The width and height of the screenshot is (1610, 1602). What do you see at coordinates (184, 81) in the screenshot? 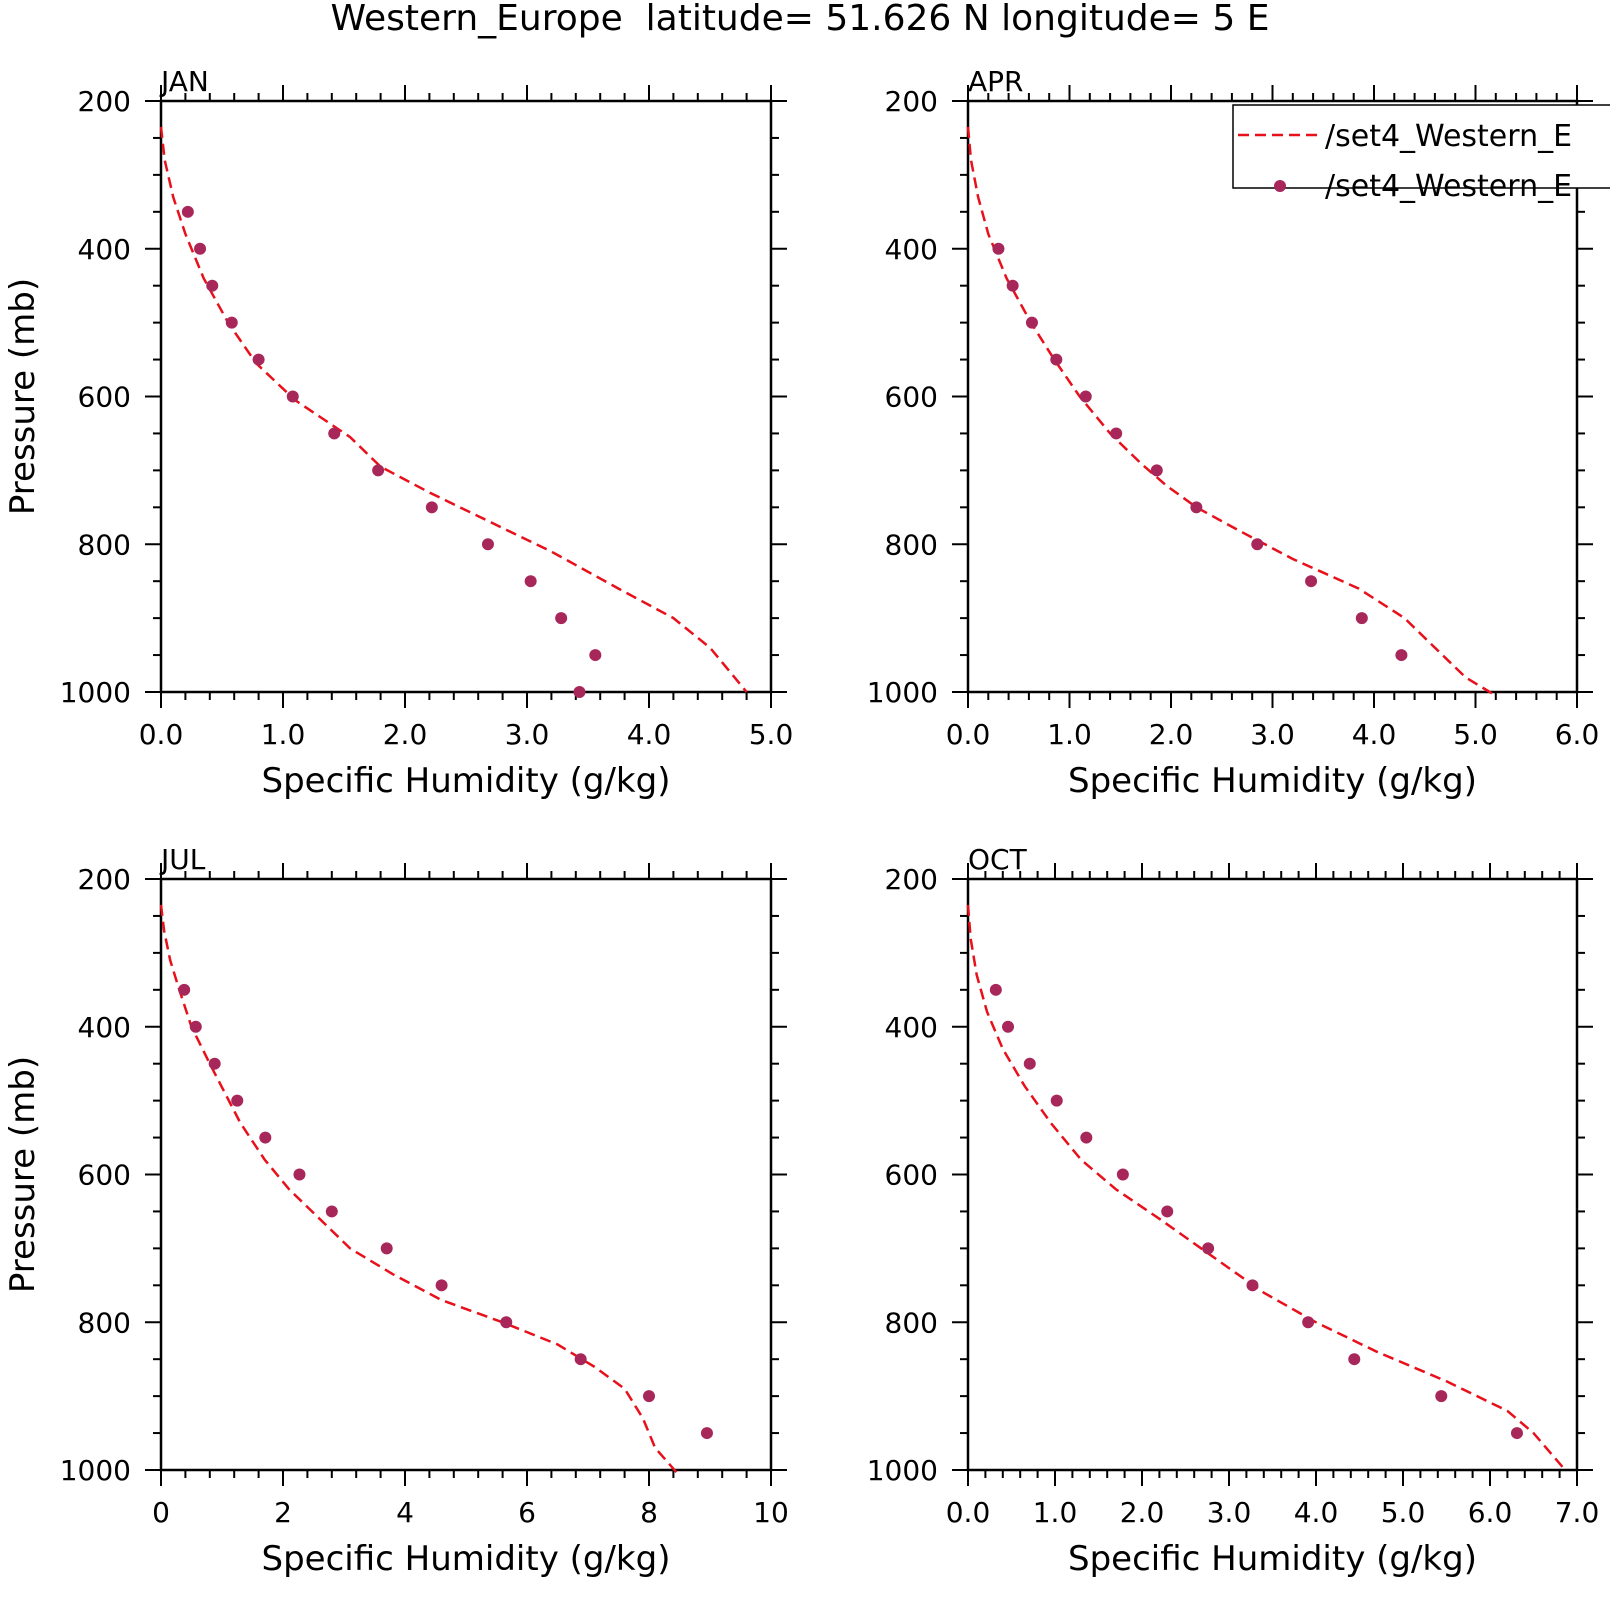
I see `panel-label: JAN` at bounding box center [184, 81].